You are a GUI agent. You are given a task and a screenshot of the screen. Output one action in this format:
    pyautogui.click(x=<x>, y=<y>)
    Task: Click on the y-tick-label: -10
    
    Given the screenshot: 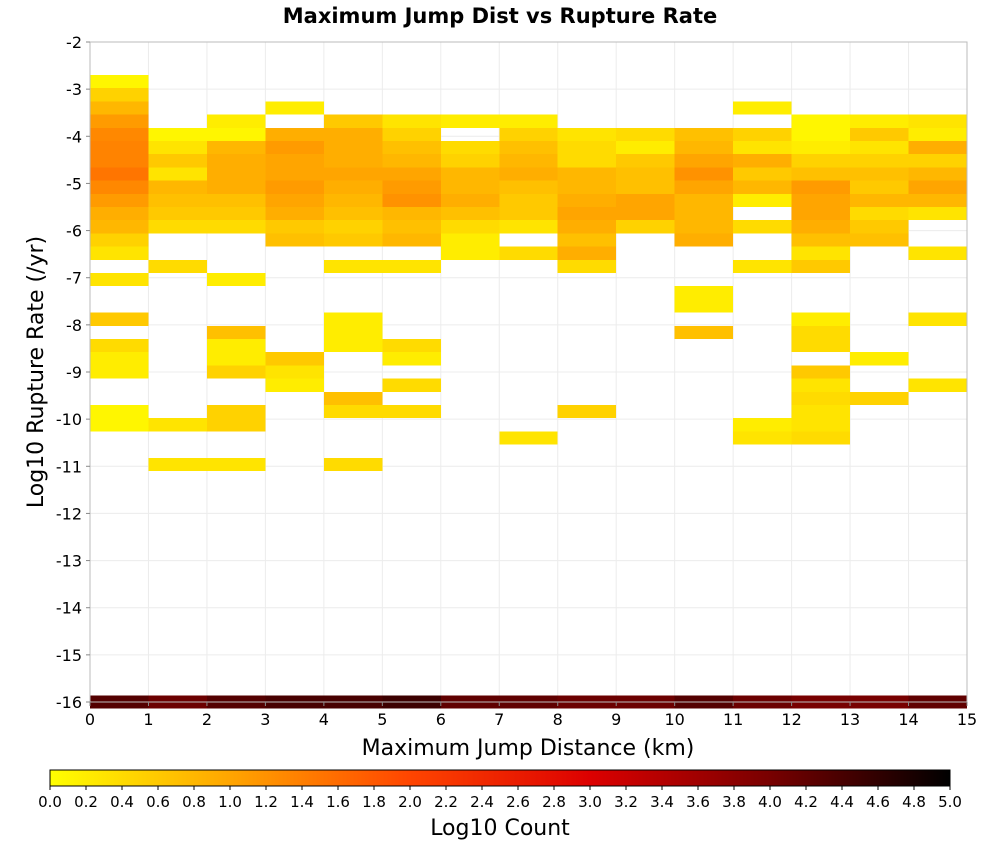 What is the action you would take?
    pyautogui.click(x=69, y=419)
    